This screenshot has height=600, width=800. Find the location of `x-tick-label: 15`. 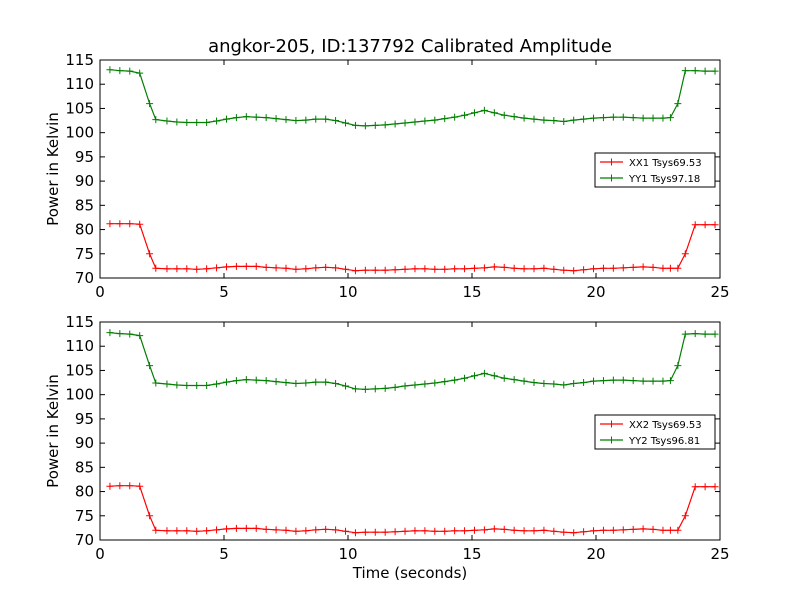

x-tick-label: 15 is located at coordinates (471, 554).